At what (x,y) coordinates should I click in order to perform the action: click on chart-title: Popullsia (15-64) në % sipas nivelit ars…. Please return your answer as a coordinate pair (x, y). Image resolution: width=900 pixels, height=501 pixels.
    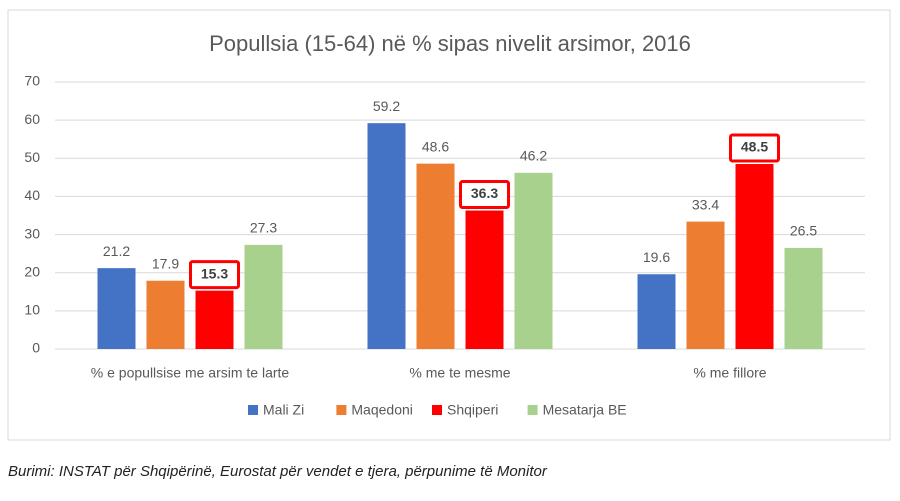
    Looking at the image, I should click on (450, 43).